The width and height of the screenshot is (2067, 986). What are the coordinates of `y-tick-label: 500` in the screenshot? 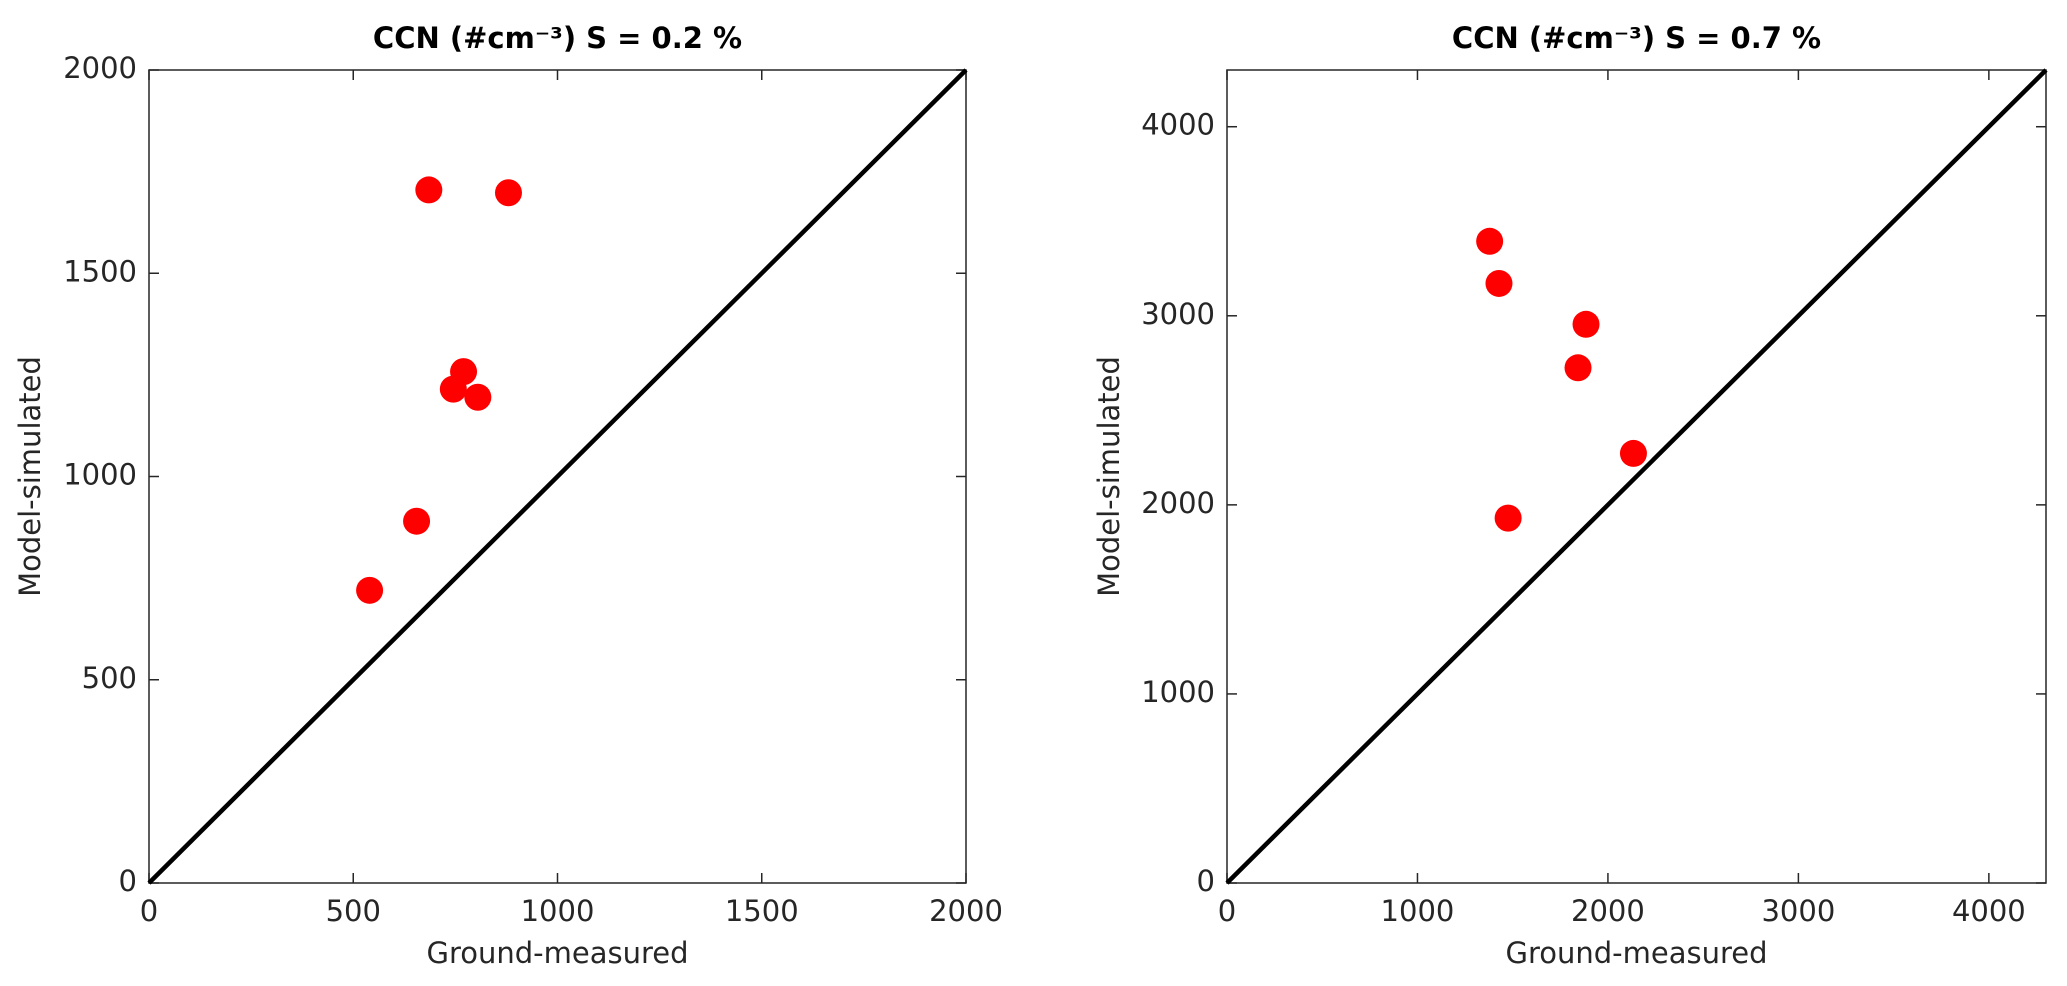 It's located at (109, 678).